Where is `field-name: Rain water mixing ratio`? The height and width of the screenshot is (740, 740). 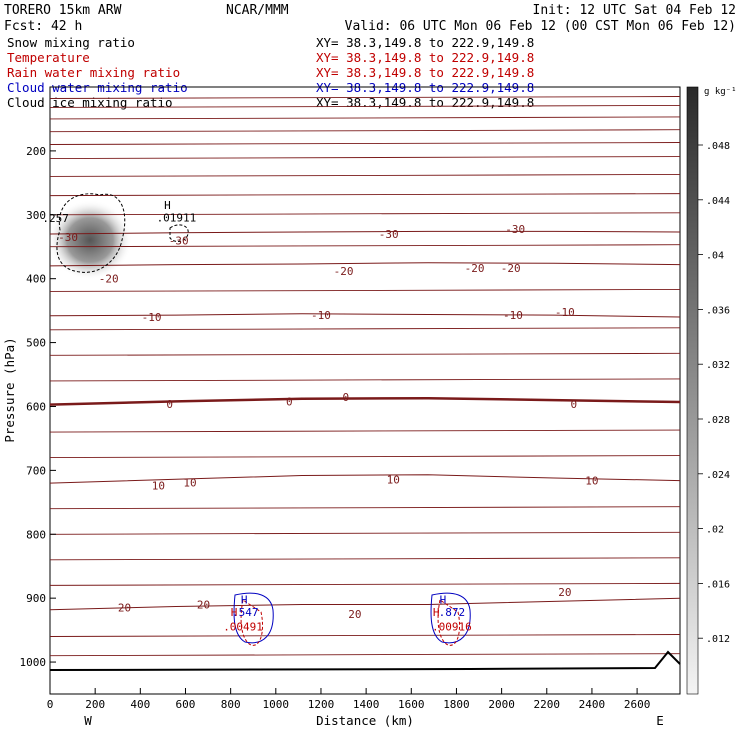
field-name: Rain water mixing ratio is located at coordinates (93, 72).